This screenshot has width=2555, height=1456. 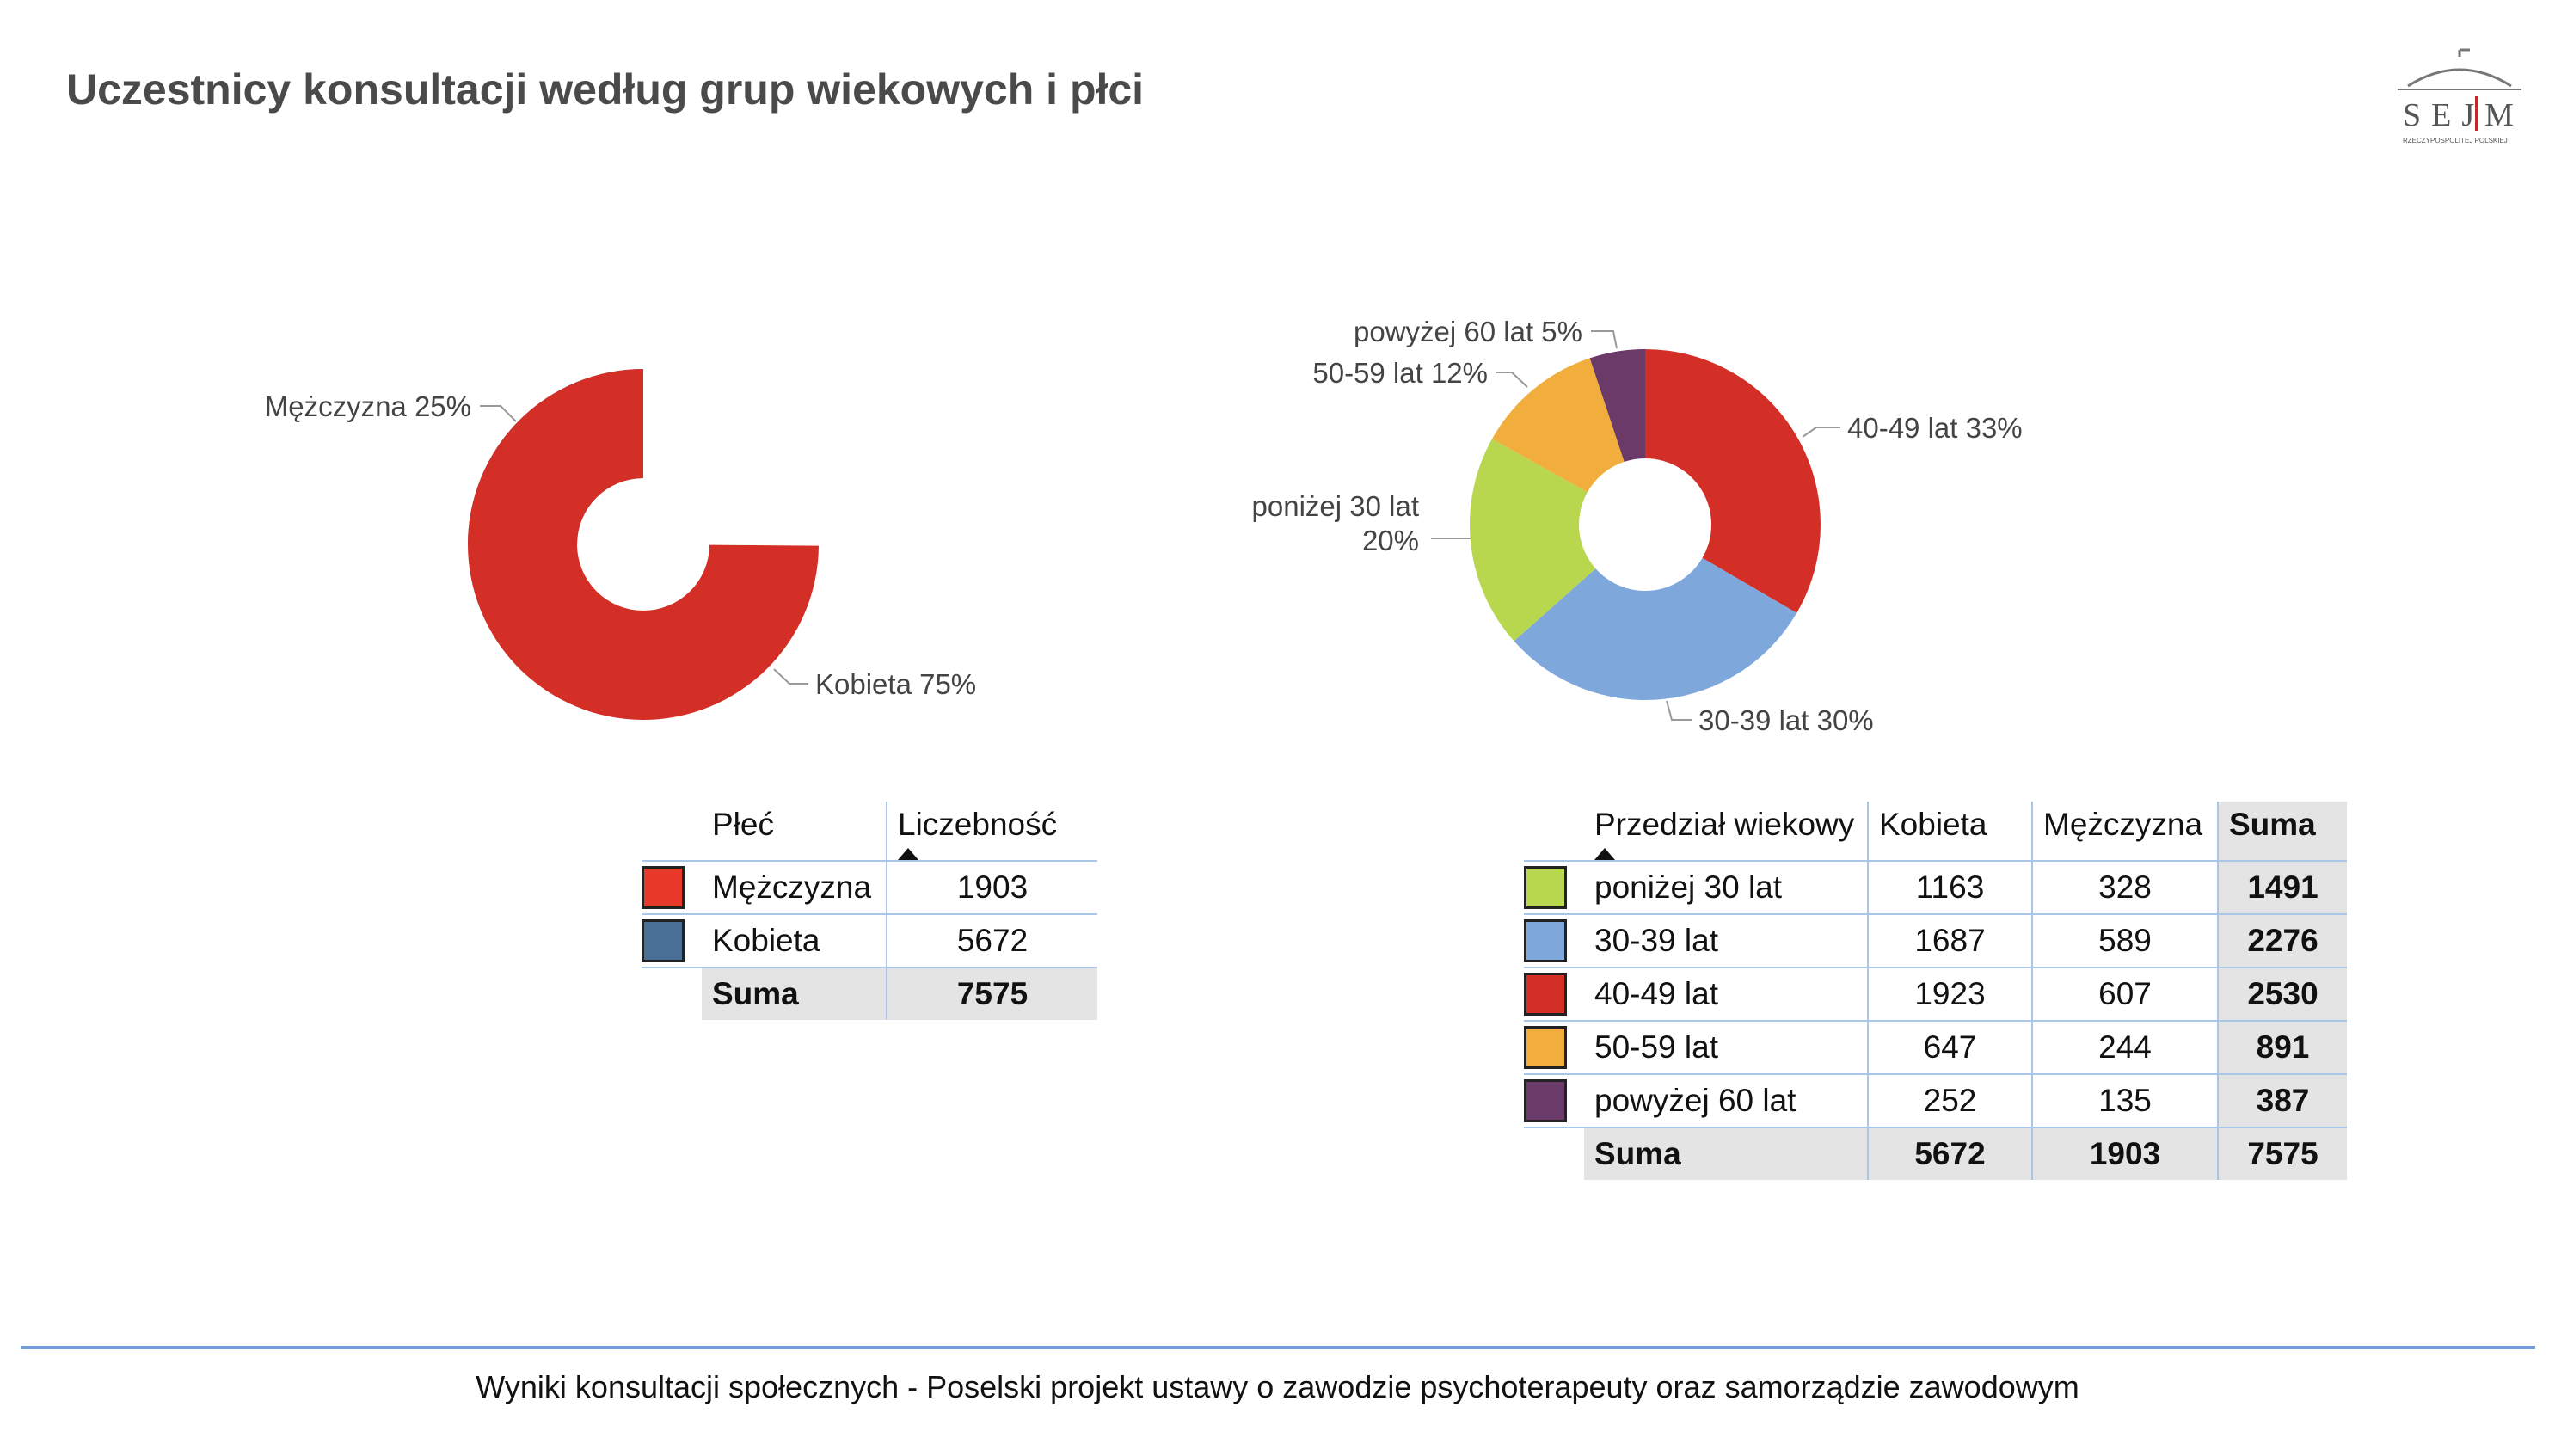 I want to click on slice-label: powyżej 60 lat 5%, so click(x=1468, y=331).